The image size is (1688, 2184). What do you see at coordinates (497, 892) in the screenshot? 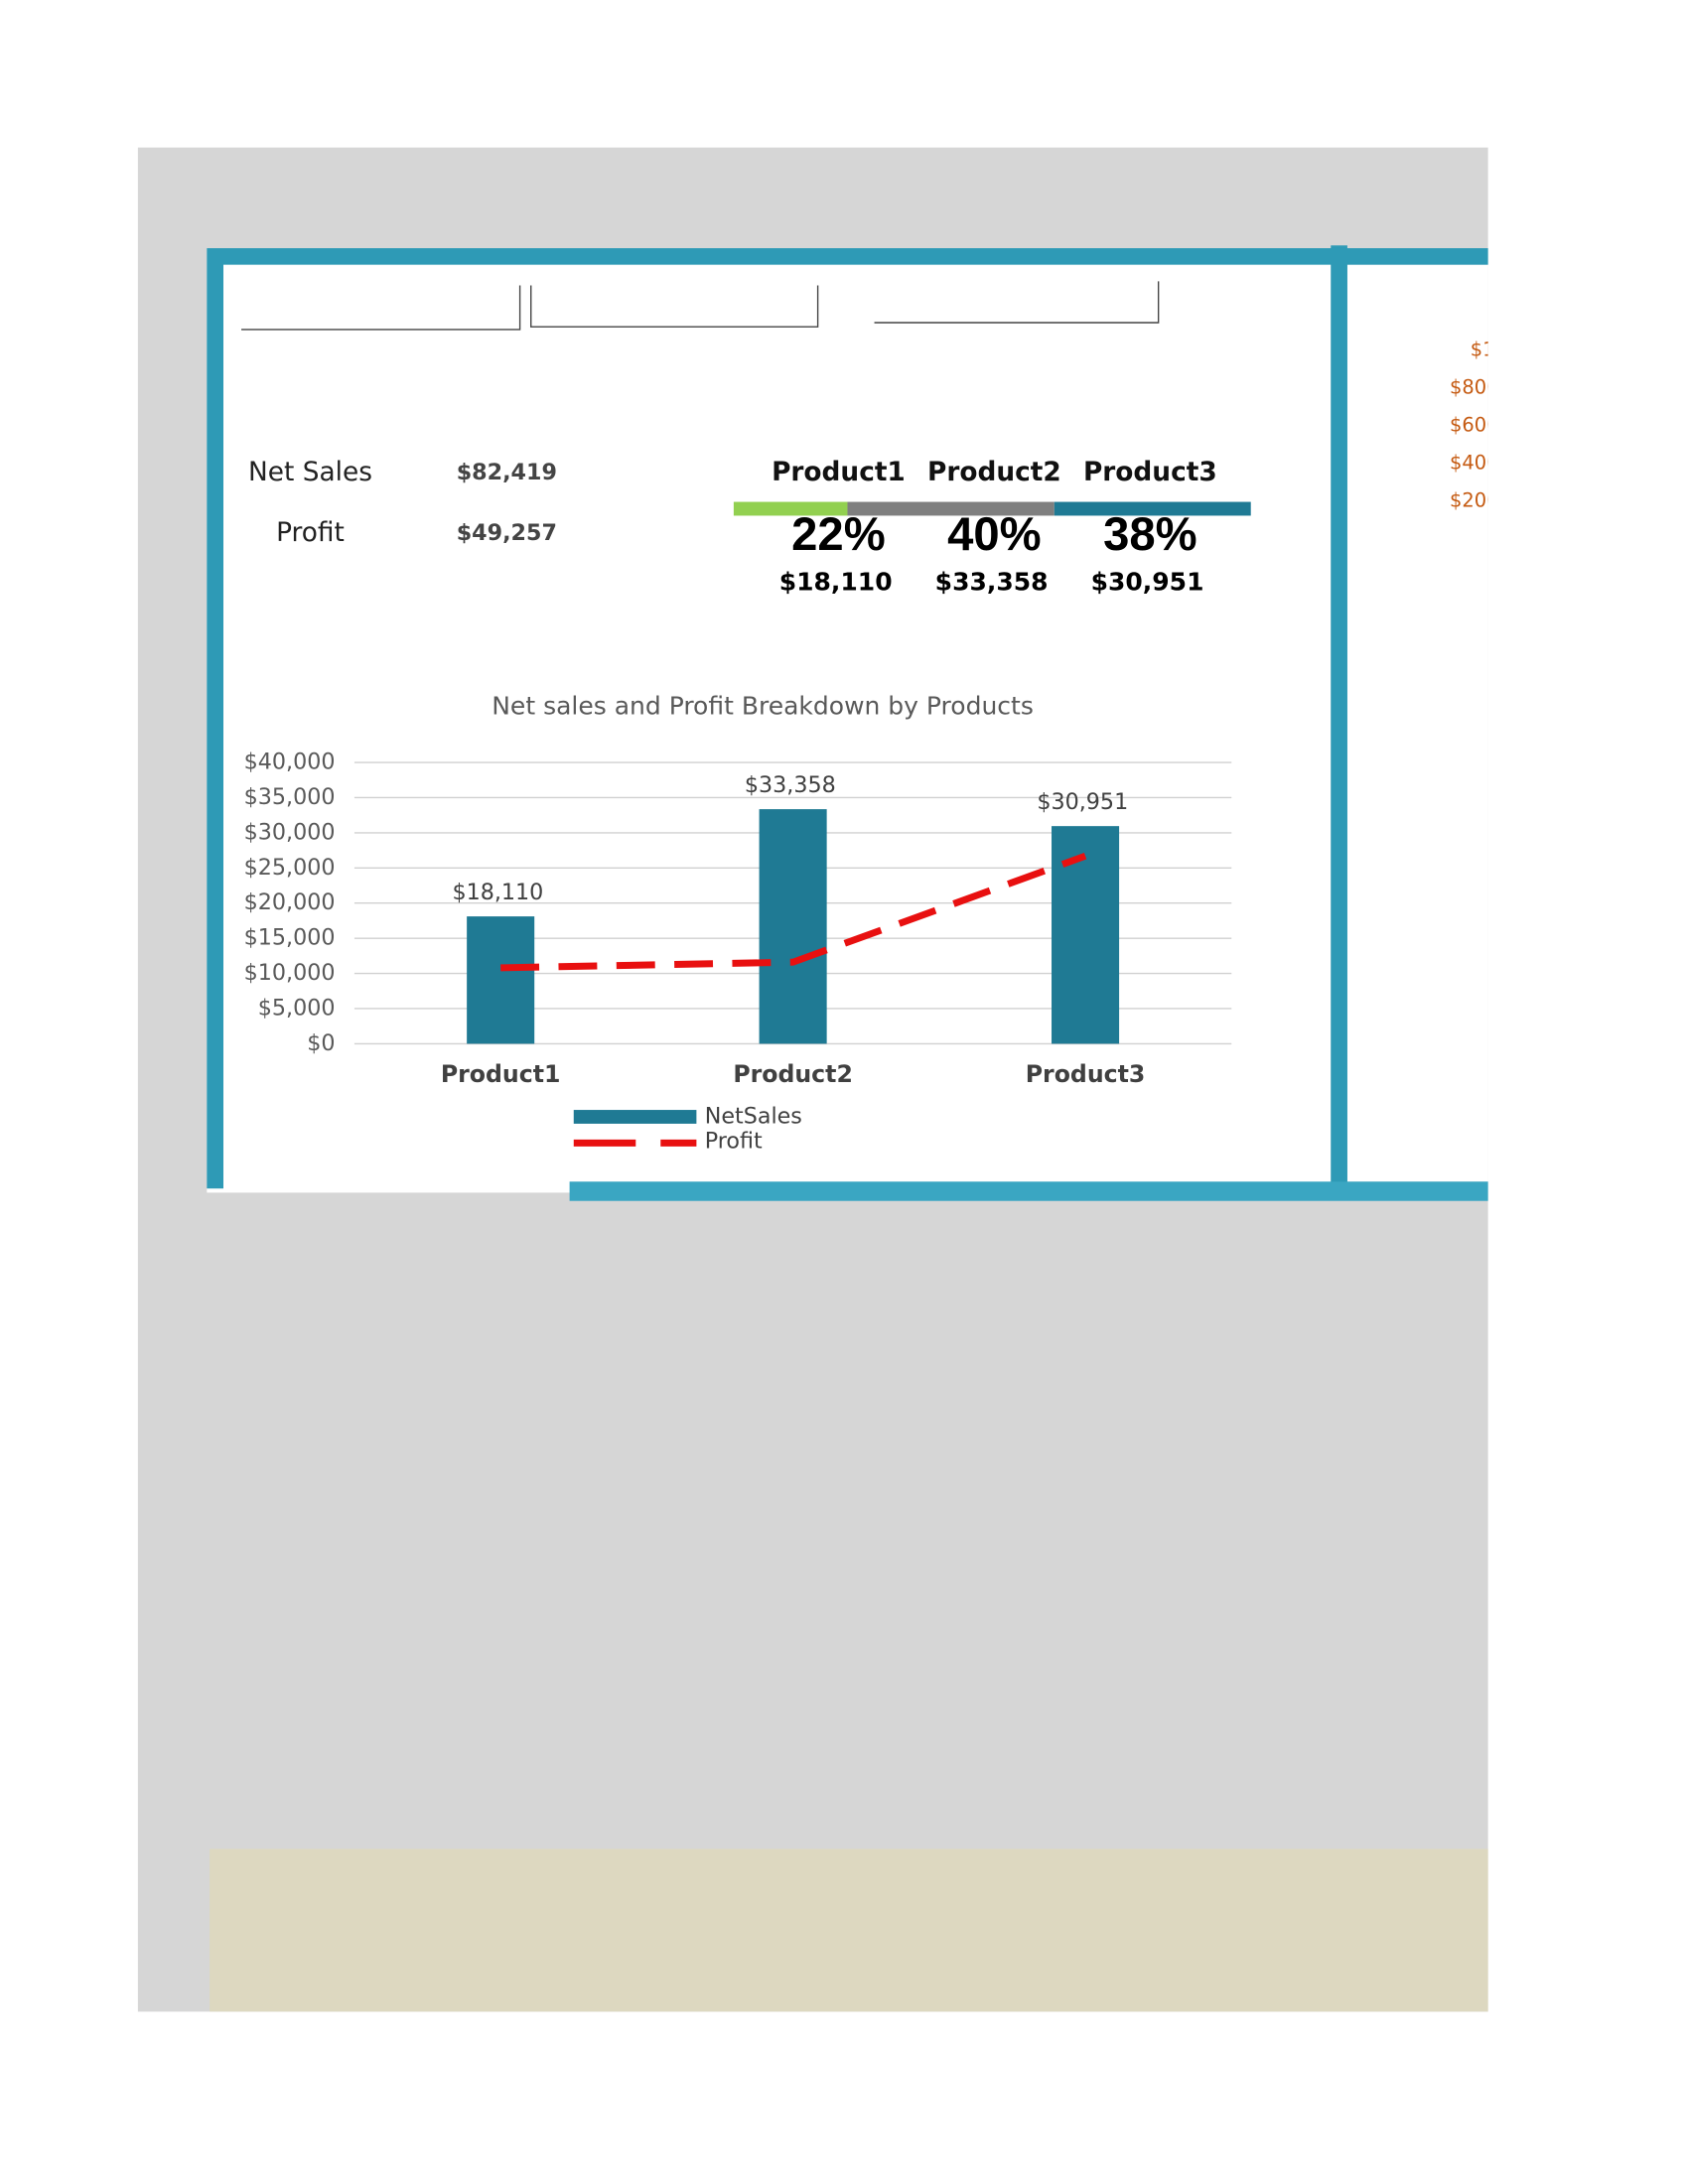
I see `data-label: $18,110` at bounding box center [497, 892].